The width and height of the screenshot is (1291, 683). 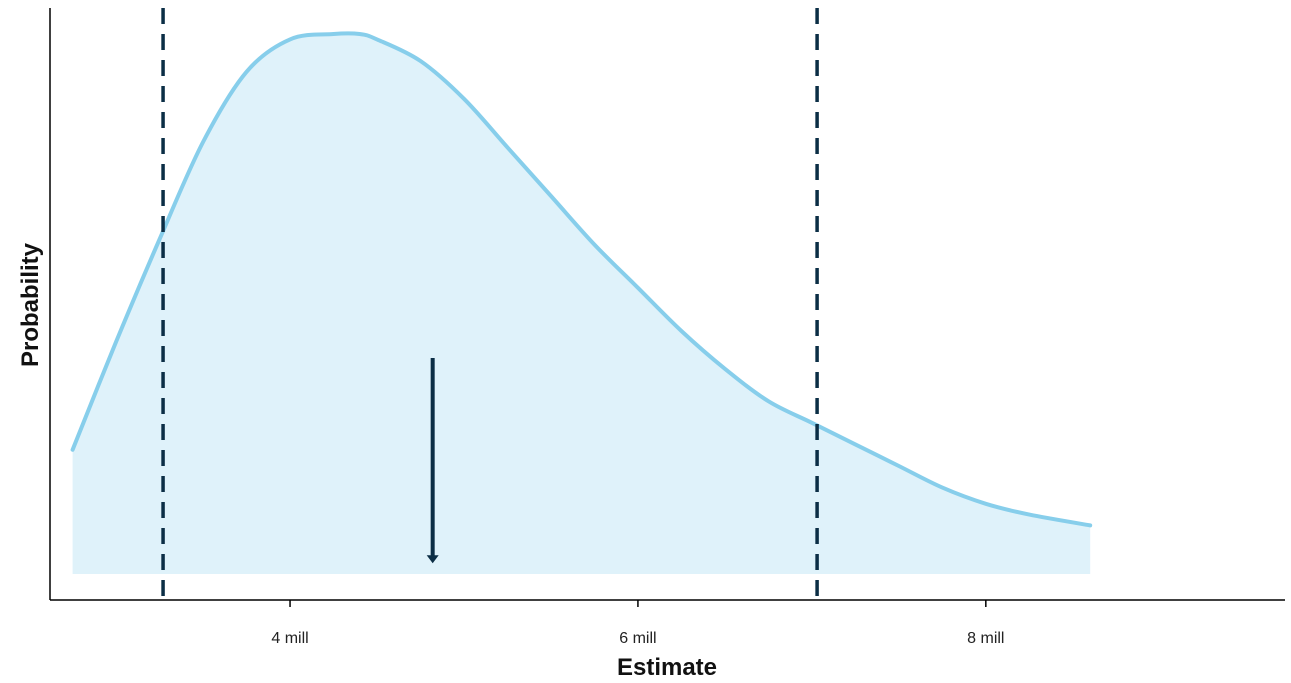 What do you see at coordinates (30, 304) in the screenshot?
I see `y-axis-title: Probability` at bounding box center [30, 304].